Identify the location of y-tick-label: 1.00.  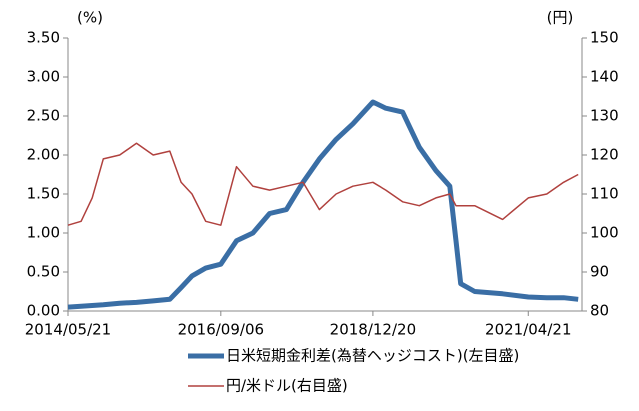
(43, 233).